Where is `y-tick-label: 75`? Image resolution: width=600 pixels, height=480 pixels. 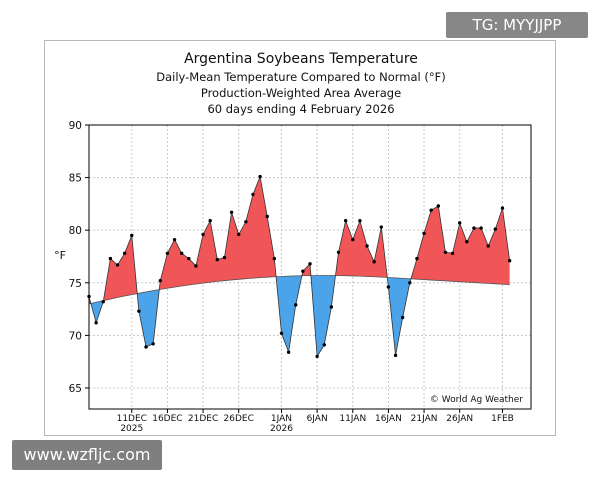 y-tick-label: 75 is located at coordinates (75, 284).